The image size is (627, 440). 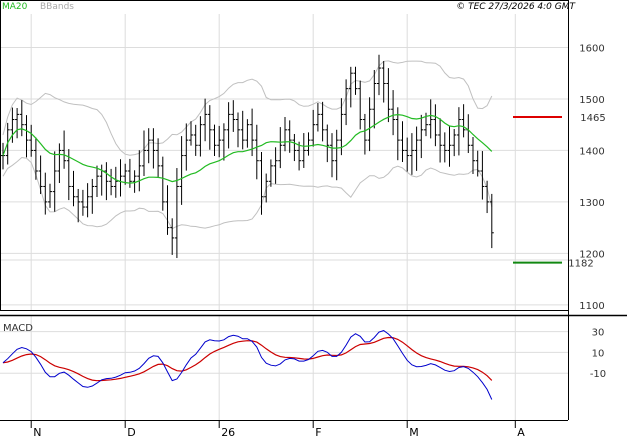 I want to click on ma20-line, so click(x=247, y=148).